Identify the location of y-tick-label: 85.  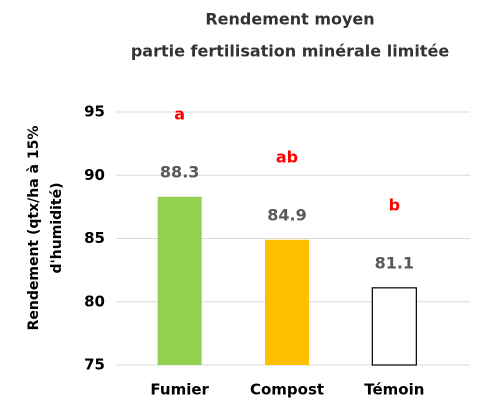
(94, 238).